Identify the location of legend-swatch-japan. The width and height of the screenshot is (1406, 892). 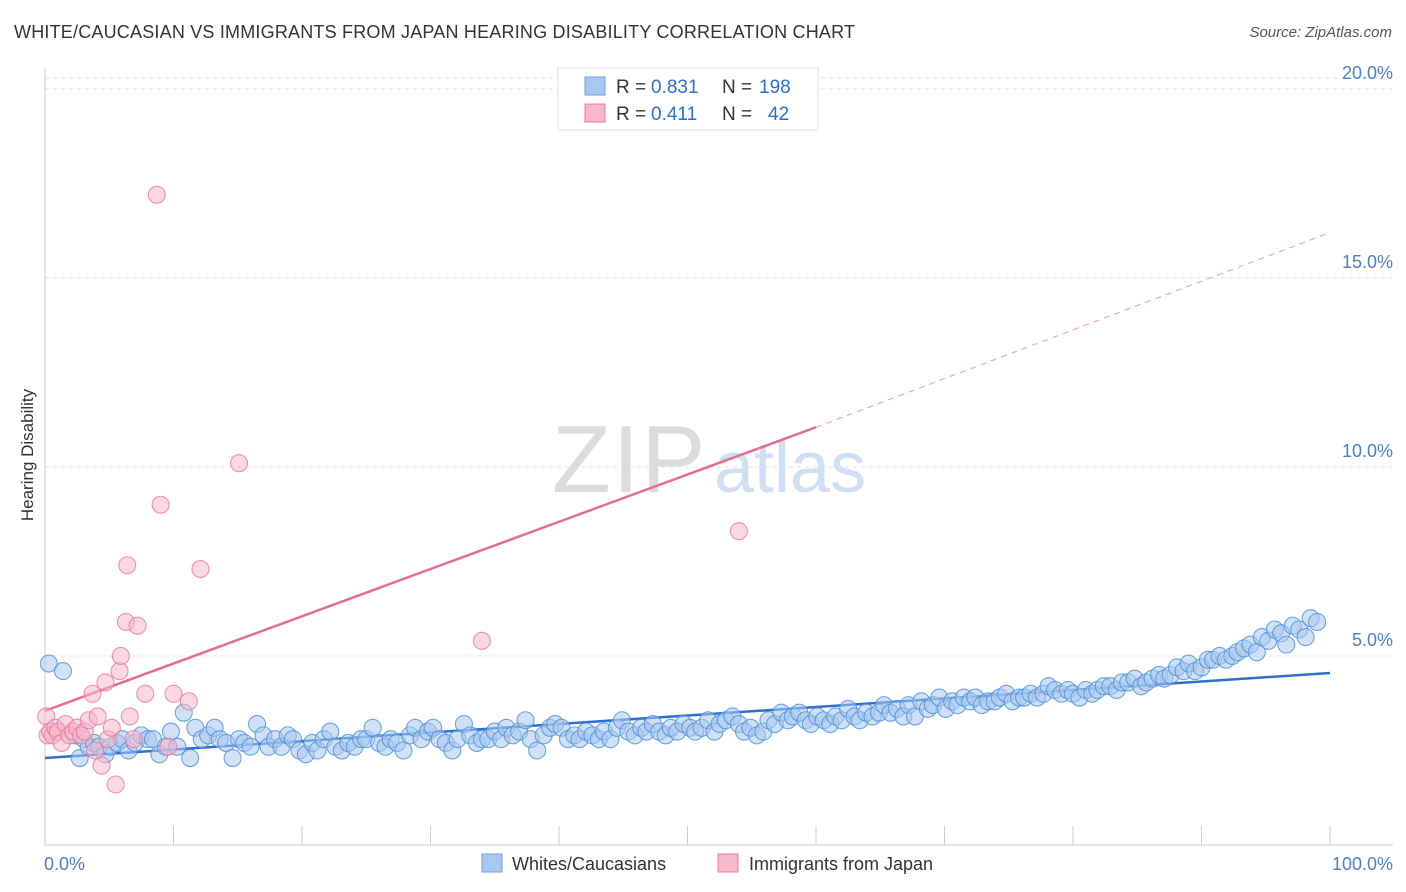
(595, 113).